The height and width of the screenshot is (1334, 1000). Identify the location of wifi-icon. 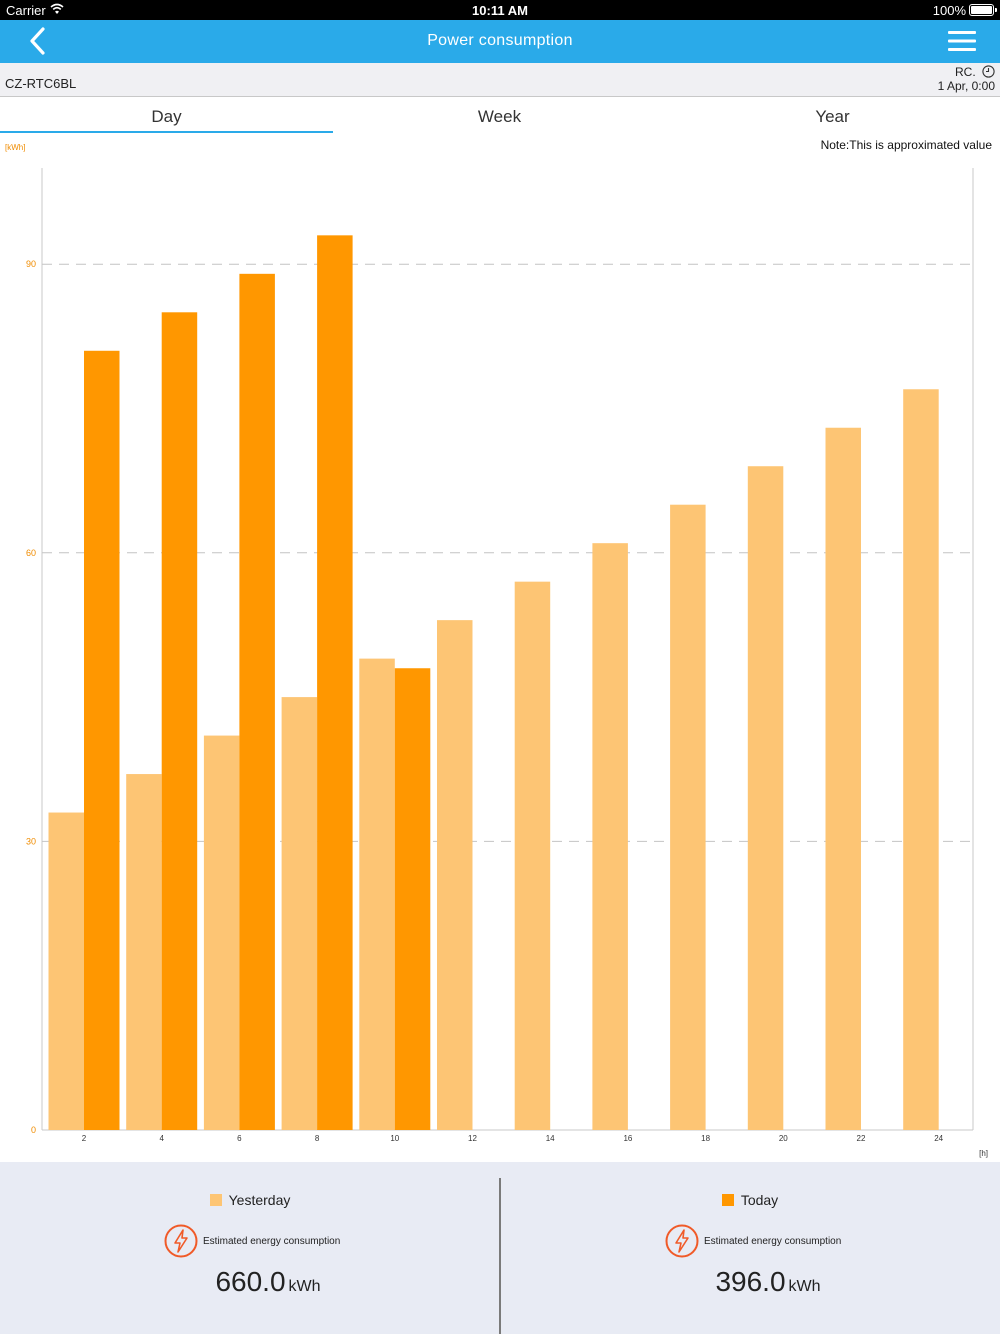
(57, 8).